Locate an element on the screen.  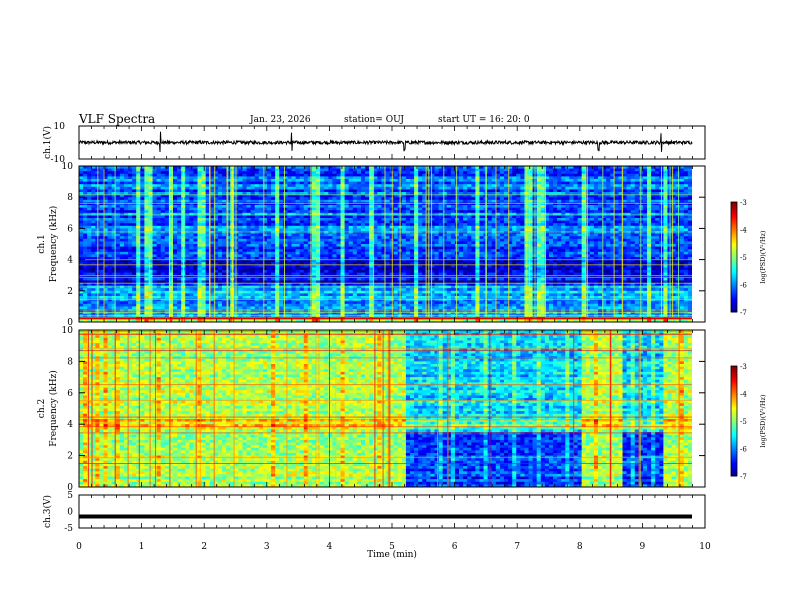
ch1-ytick-label-4: 8 is located at coordinates (70, 198).